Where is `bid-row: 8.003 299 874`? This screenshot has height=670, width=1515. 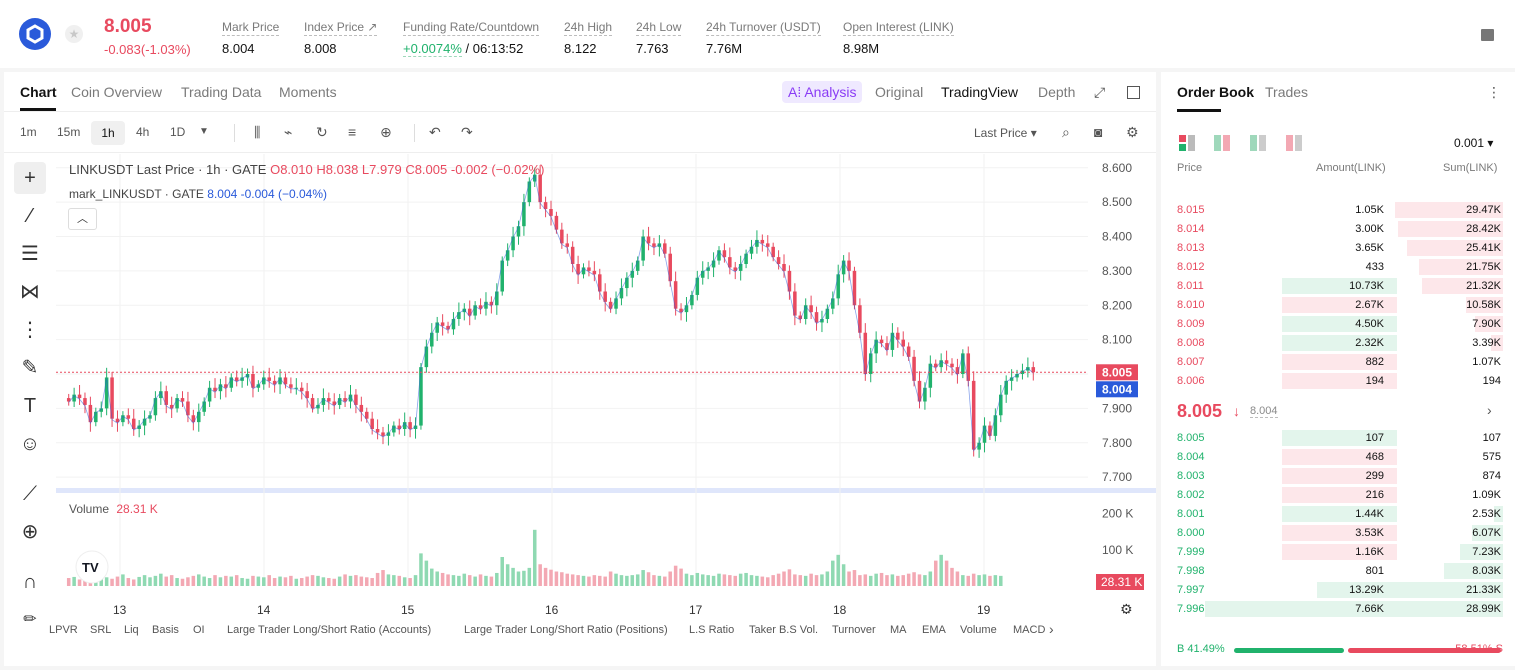 bid-row: 8.003 299 874 is located at coordinates (1338, 476).